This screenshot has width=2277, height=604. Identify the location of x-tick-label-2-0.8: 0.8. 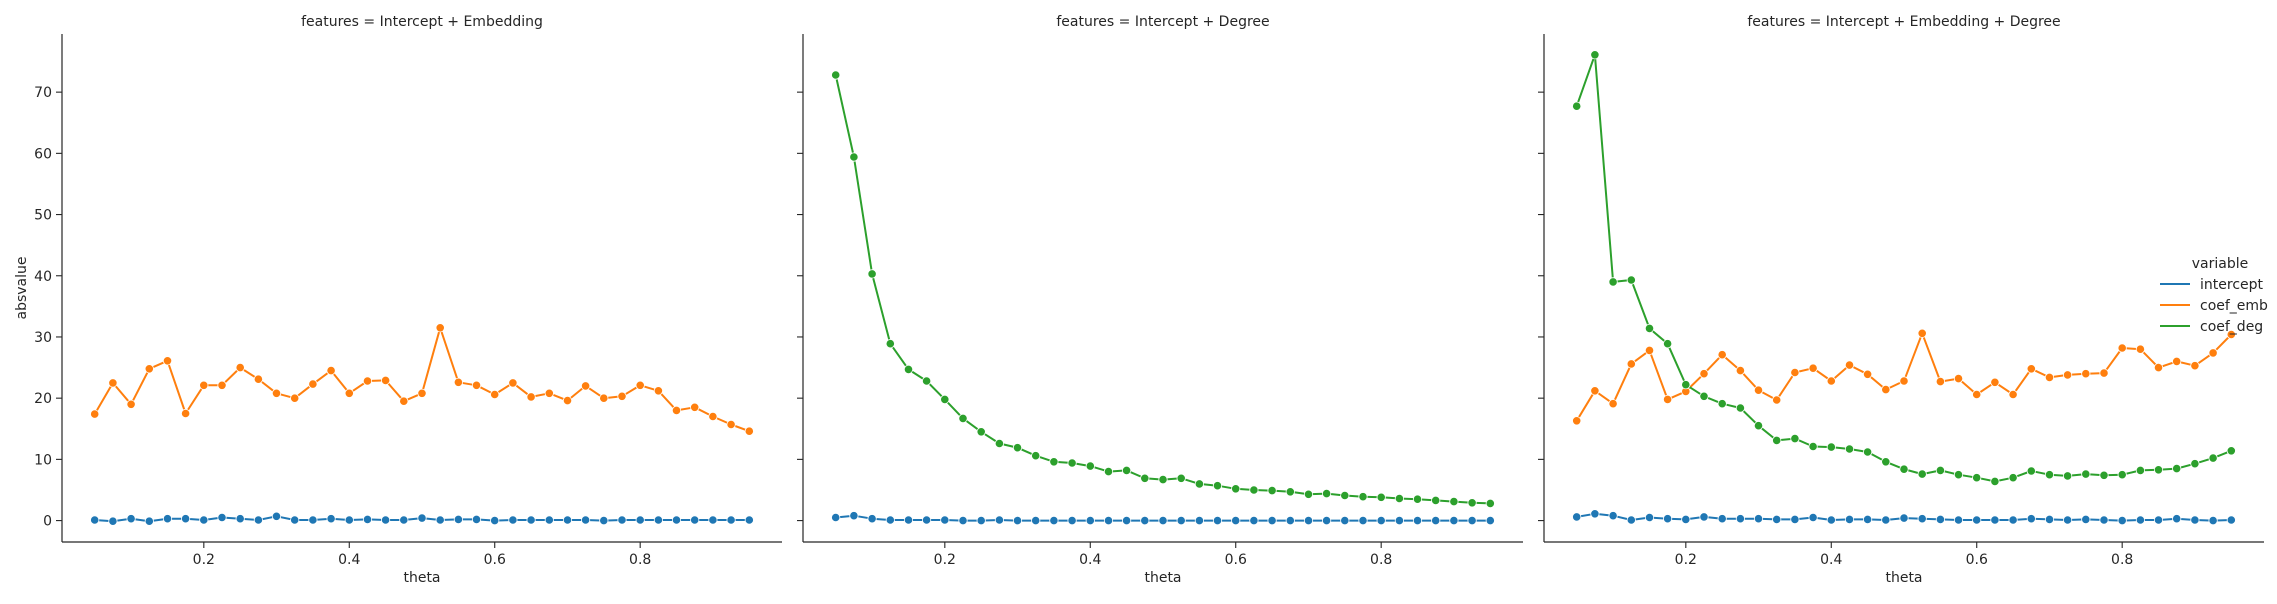
(1381, 560).